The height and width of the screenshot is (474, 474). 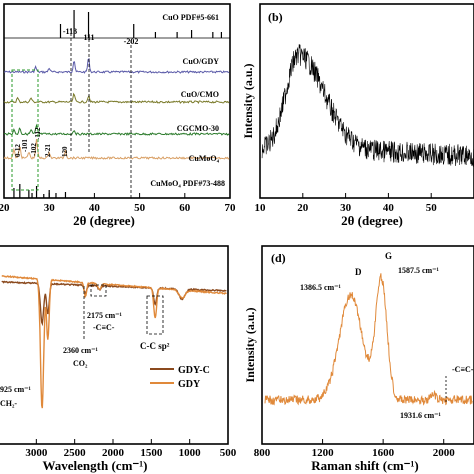 What do you see at coordinates (190, 453) in the screenshot?
I see `x-tick-label: 1000` at bounding box center [190, 453].